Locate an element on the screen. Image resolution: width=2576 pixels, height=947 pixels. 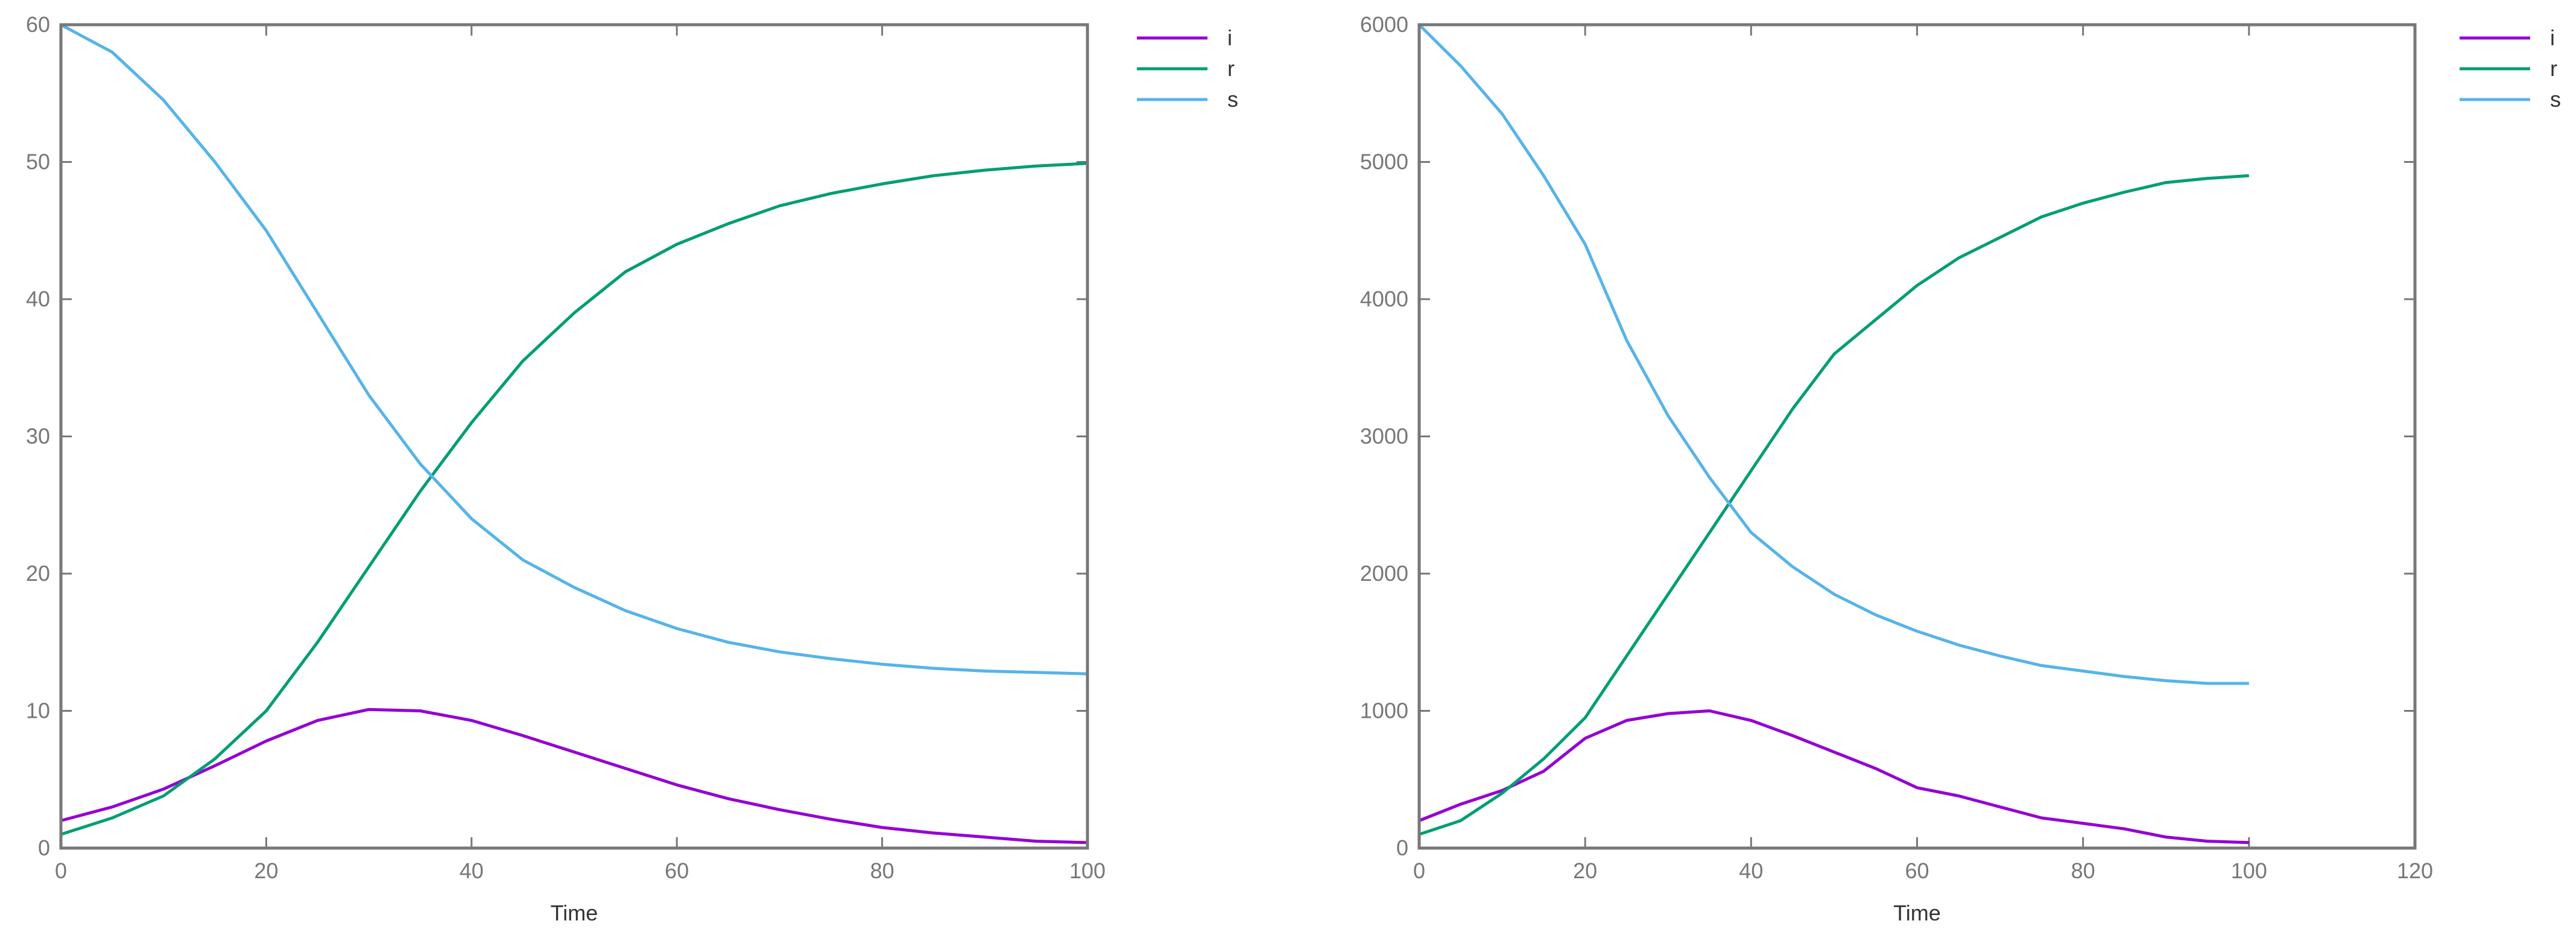
y-tick-label: 20 is located at coordinates (38, 573).